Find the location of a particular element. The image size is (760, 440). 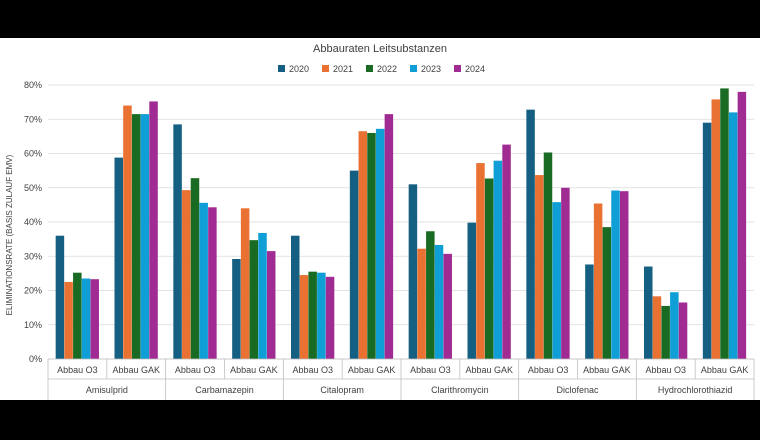

chart-title: Abbauraten Leitsubstanzen is located at coordinates (380, 49).